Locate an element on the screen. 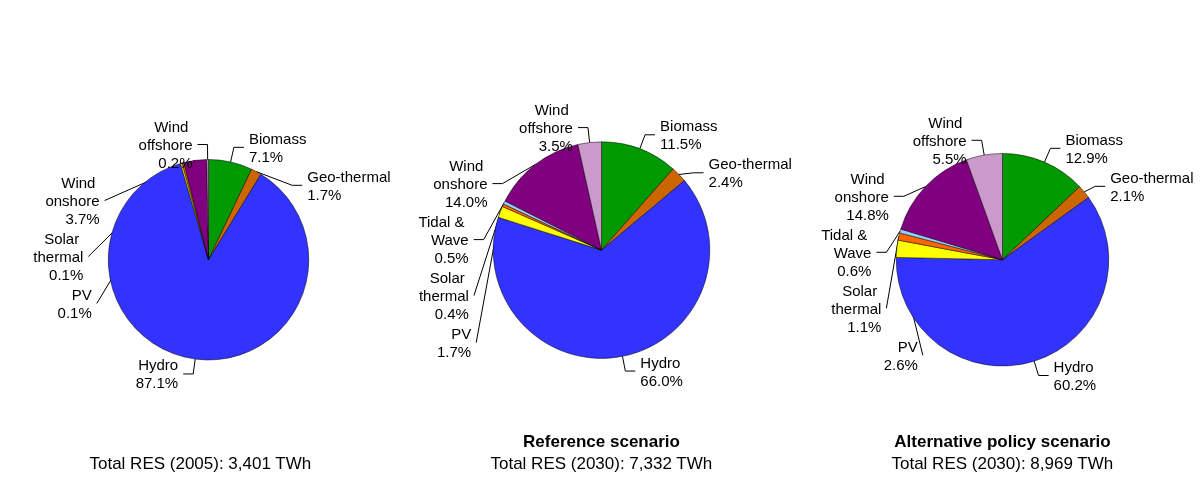  data-label: 60.2% is located at coordinates (1075, 385).